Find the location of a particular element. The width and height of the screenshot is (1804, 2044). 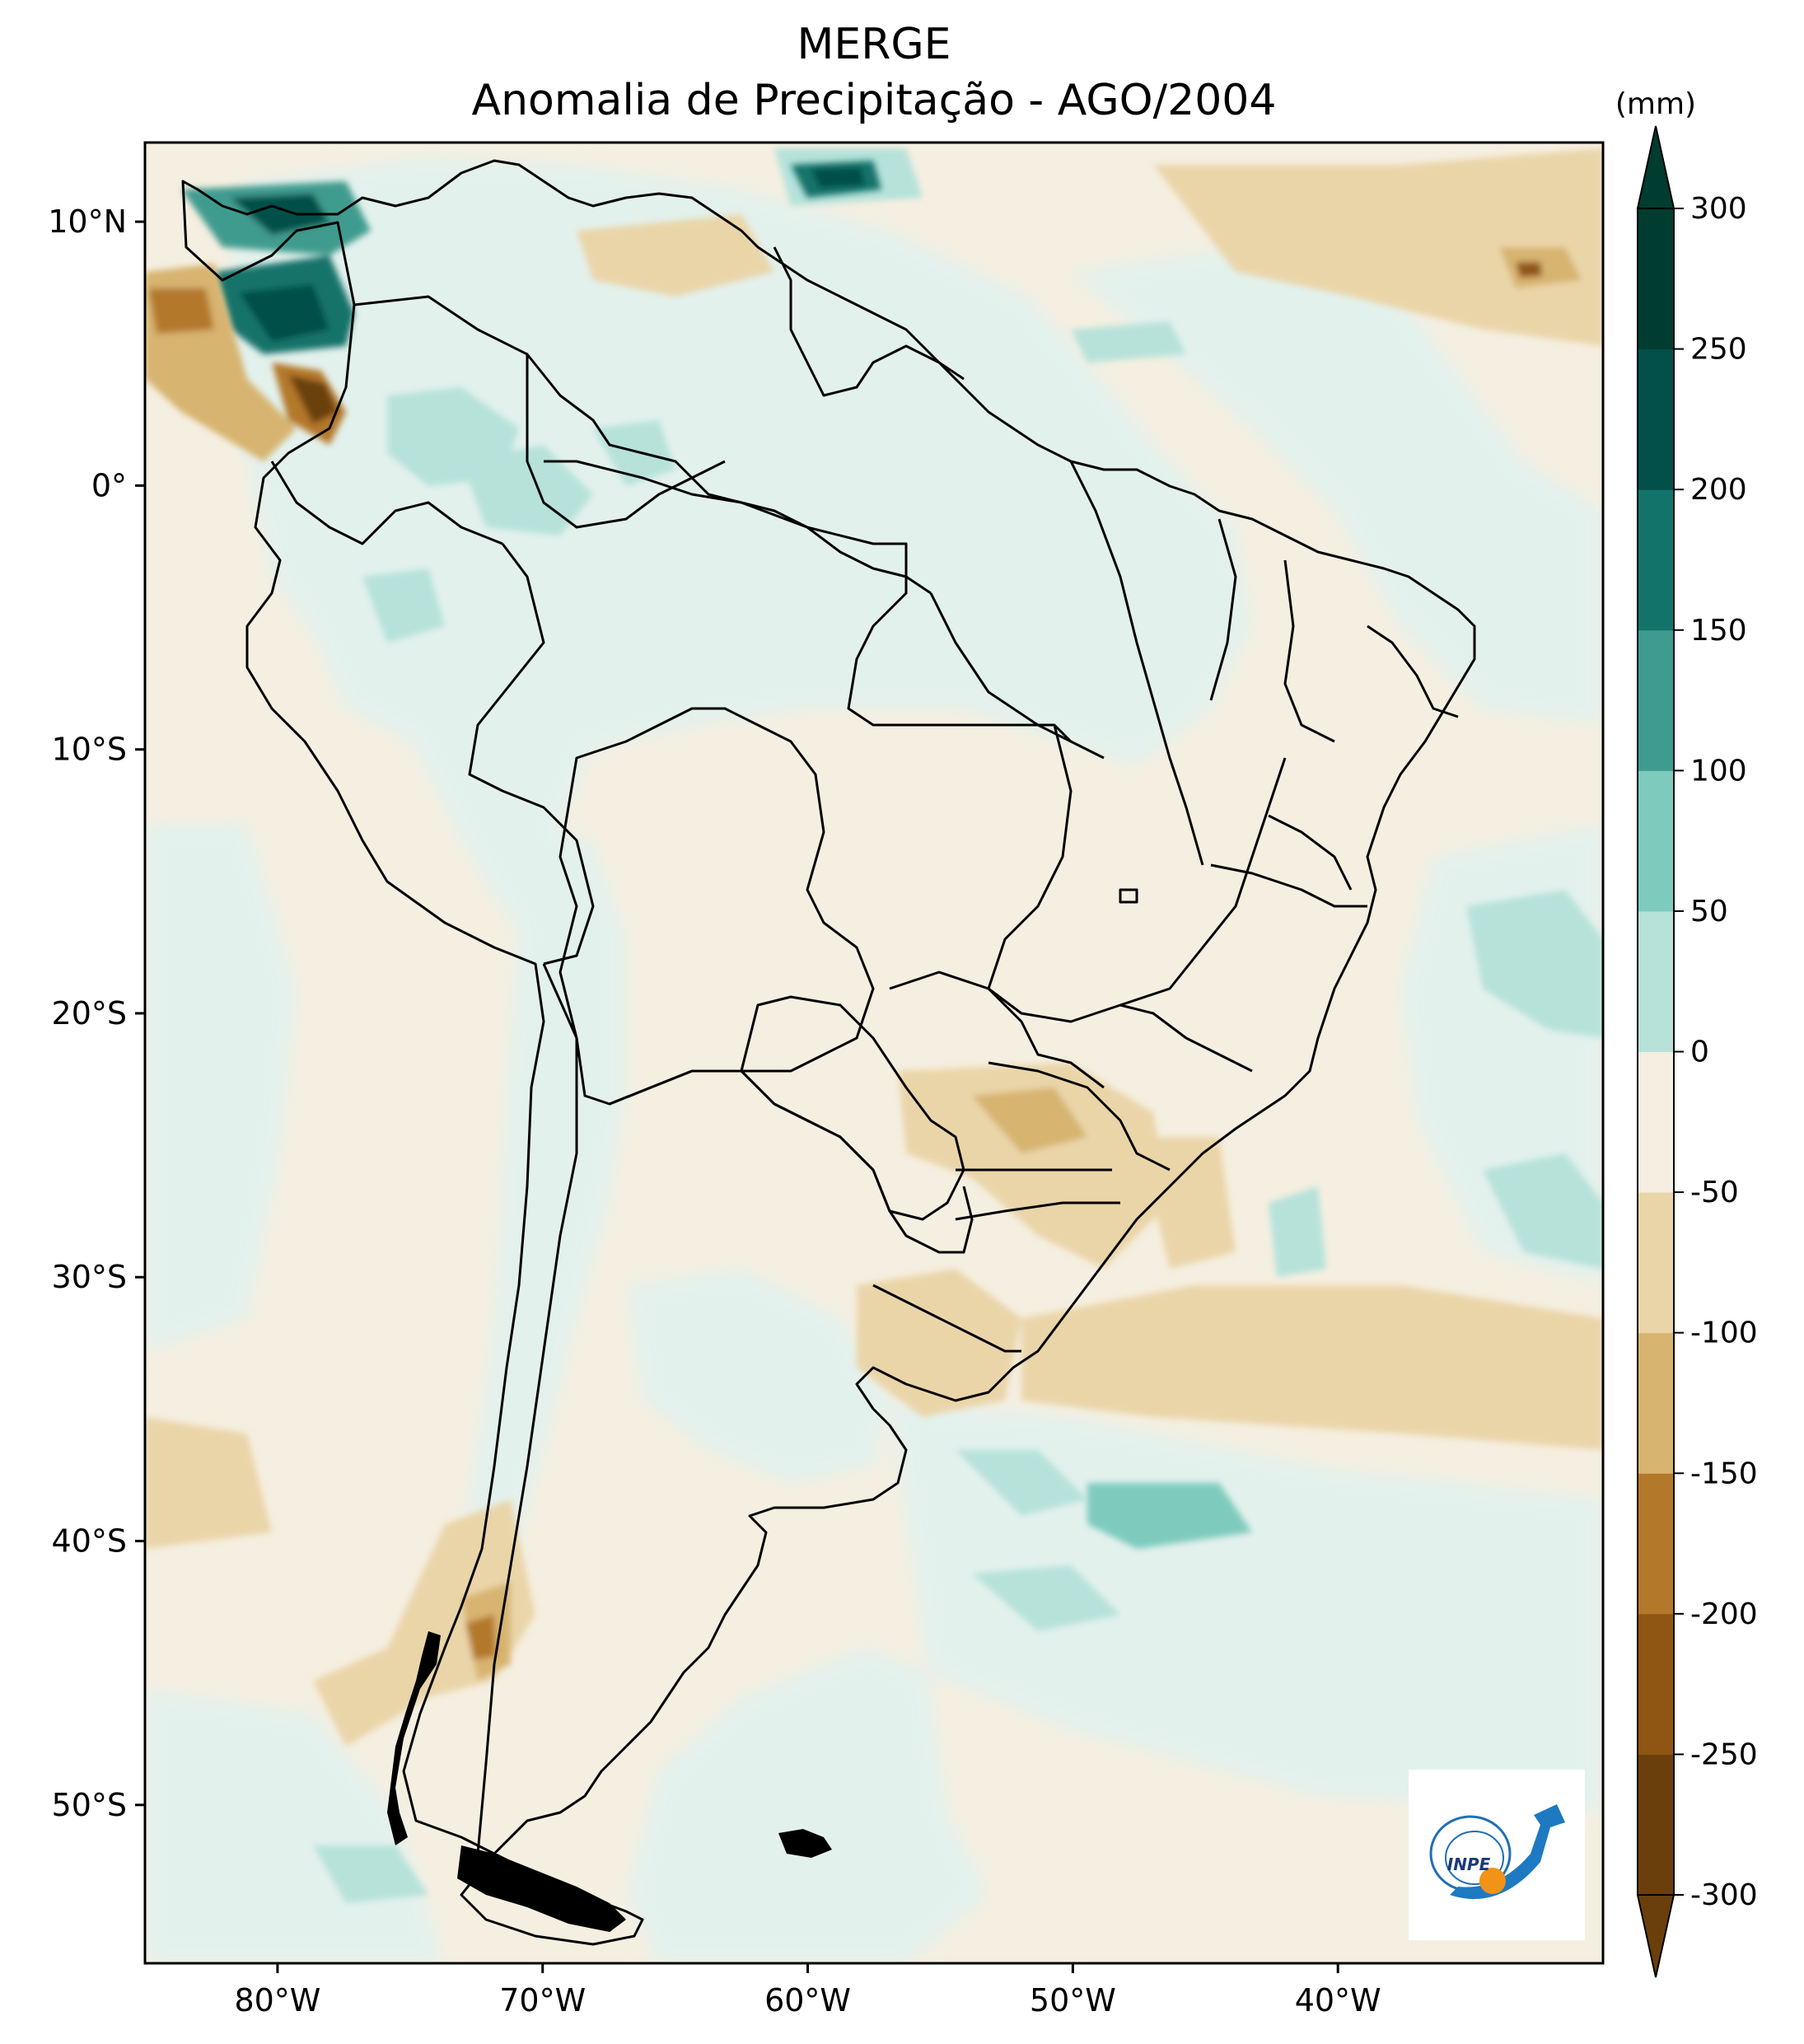

colorbar-extend-high is located at coordinates (1655, 167).